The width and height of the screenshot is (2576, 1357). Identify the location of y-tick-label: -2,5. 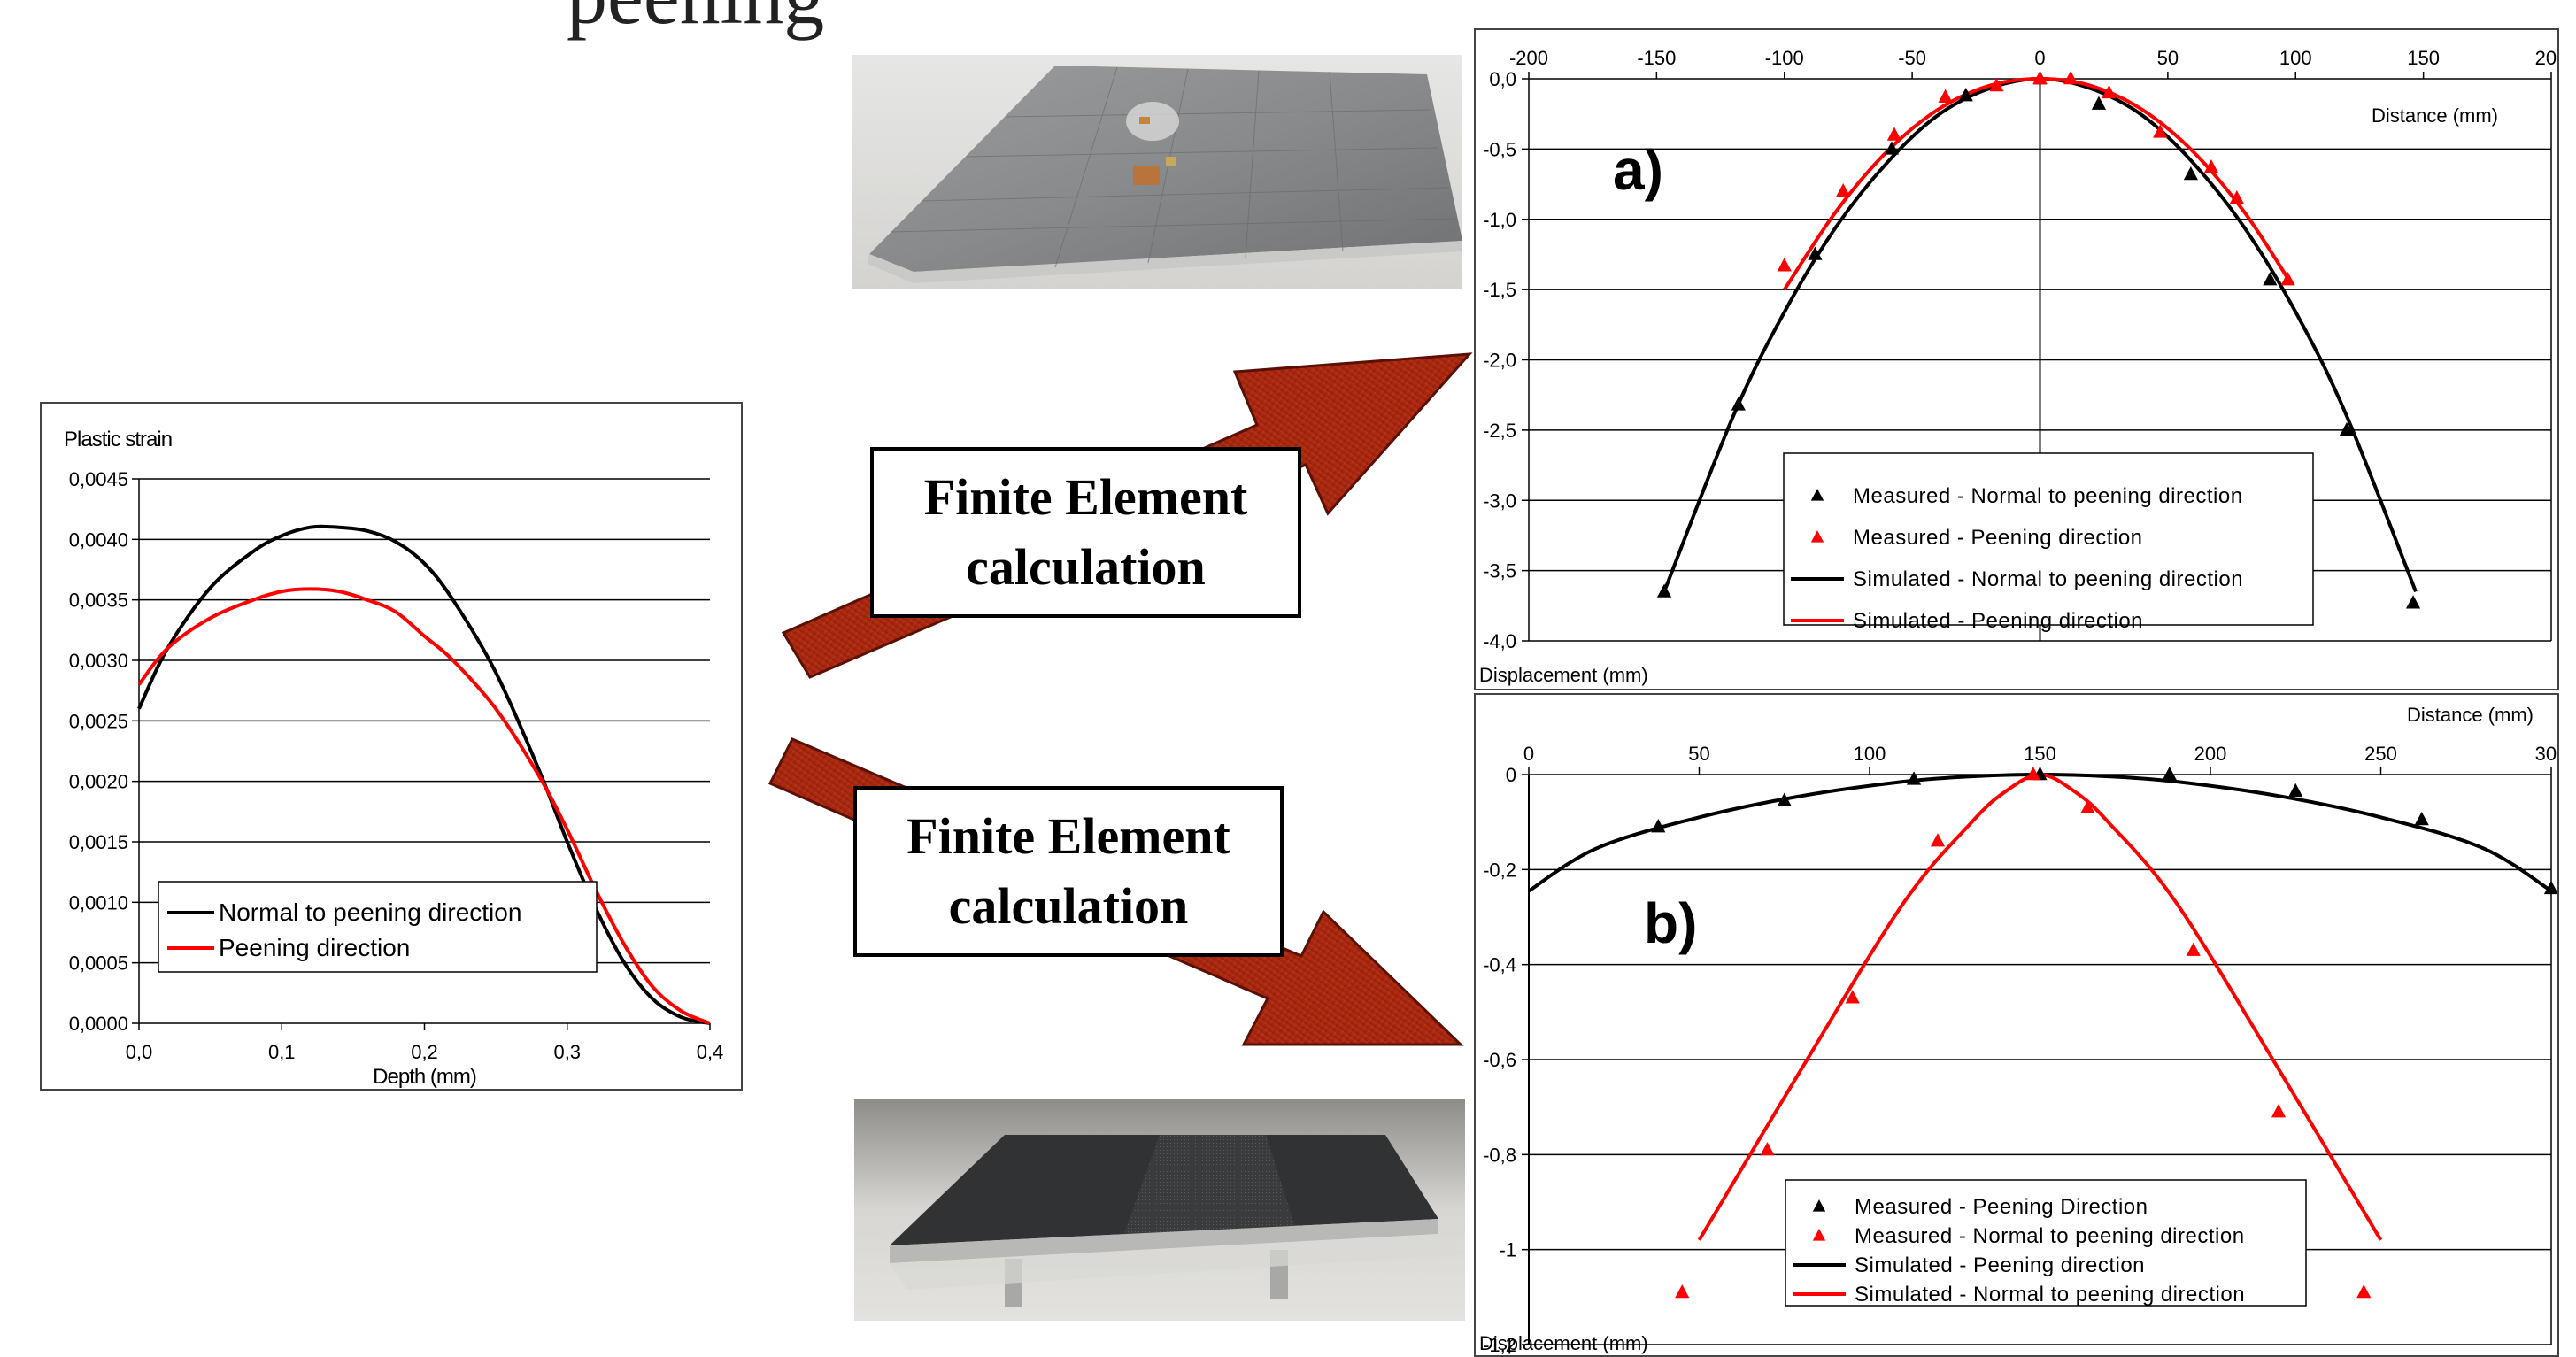
(1499, 431).